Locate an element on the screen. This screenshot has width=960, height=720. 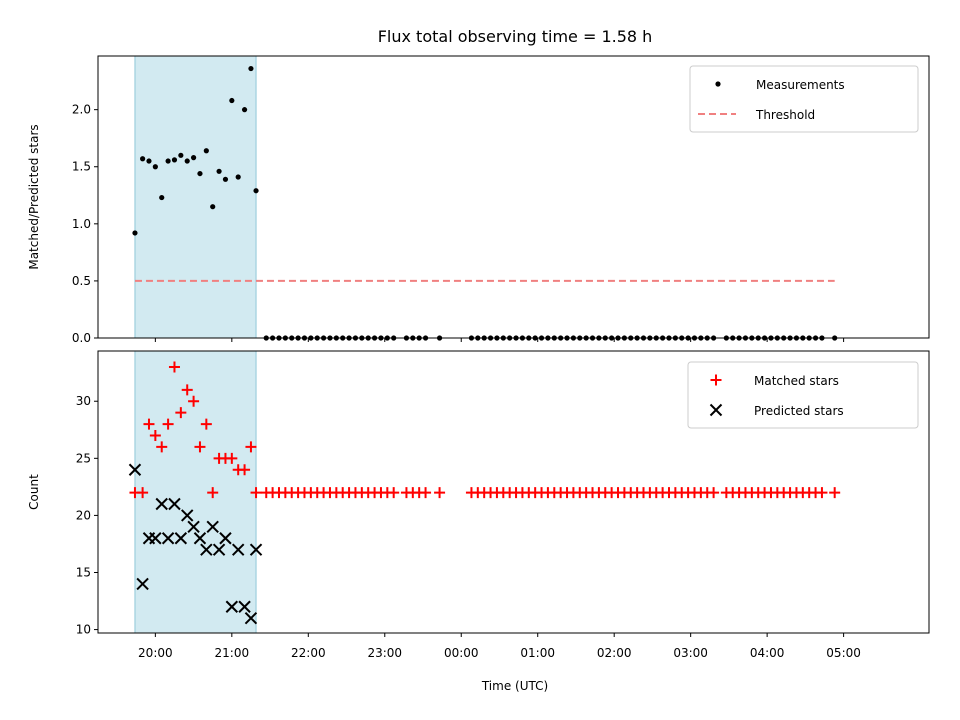
x-tick-label: 22:00 is located at coordinates (308, 653).